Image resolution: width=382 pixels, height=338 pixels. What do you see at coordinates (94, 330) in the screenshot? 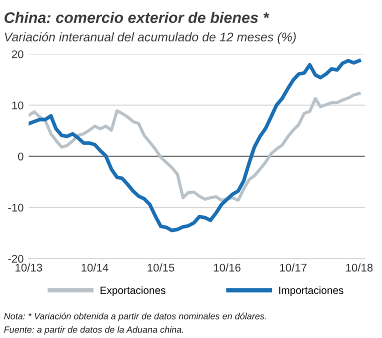
I see `source-note: Fuente: a partir de datos de la Aduana china.` at bounding box center [94, 330].